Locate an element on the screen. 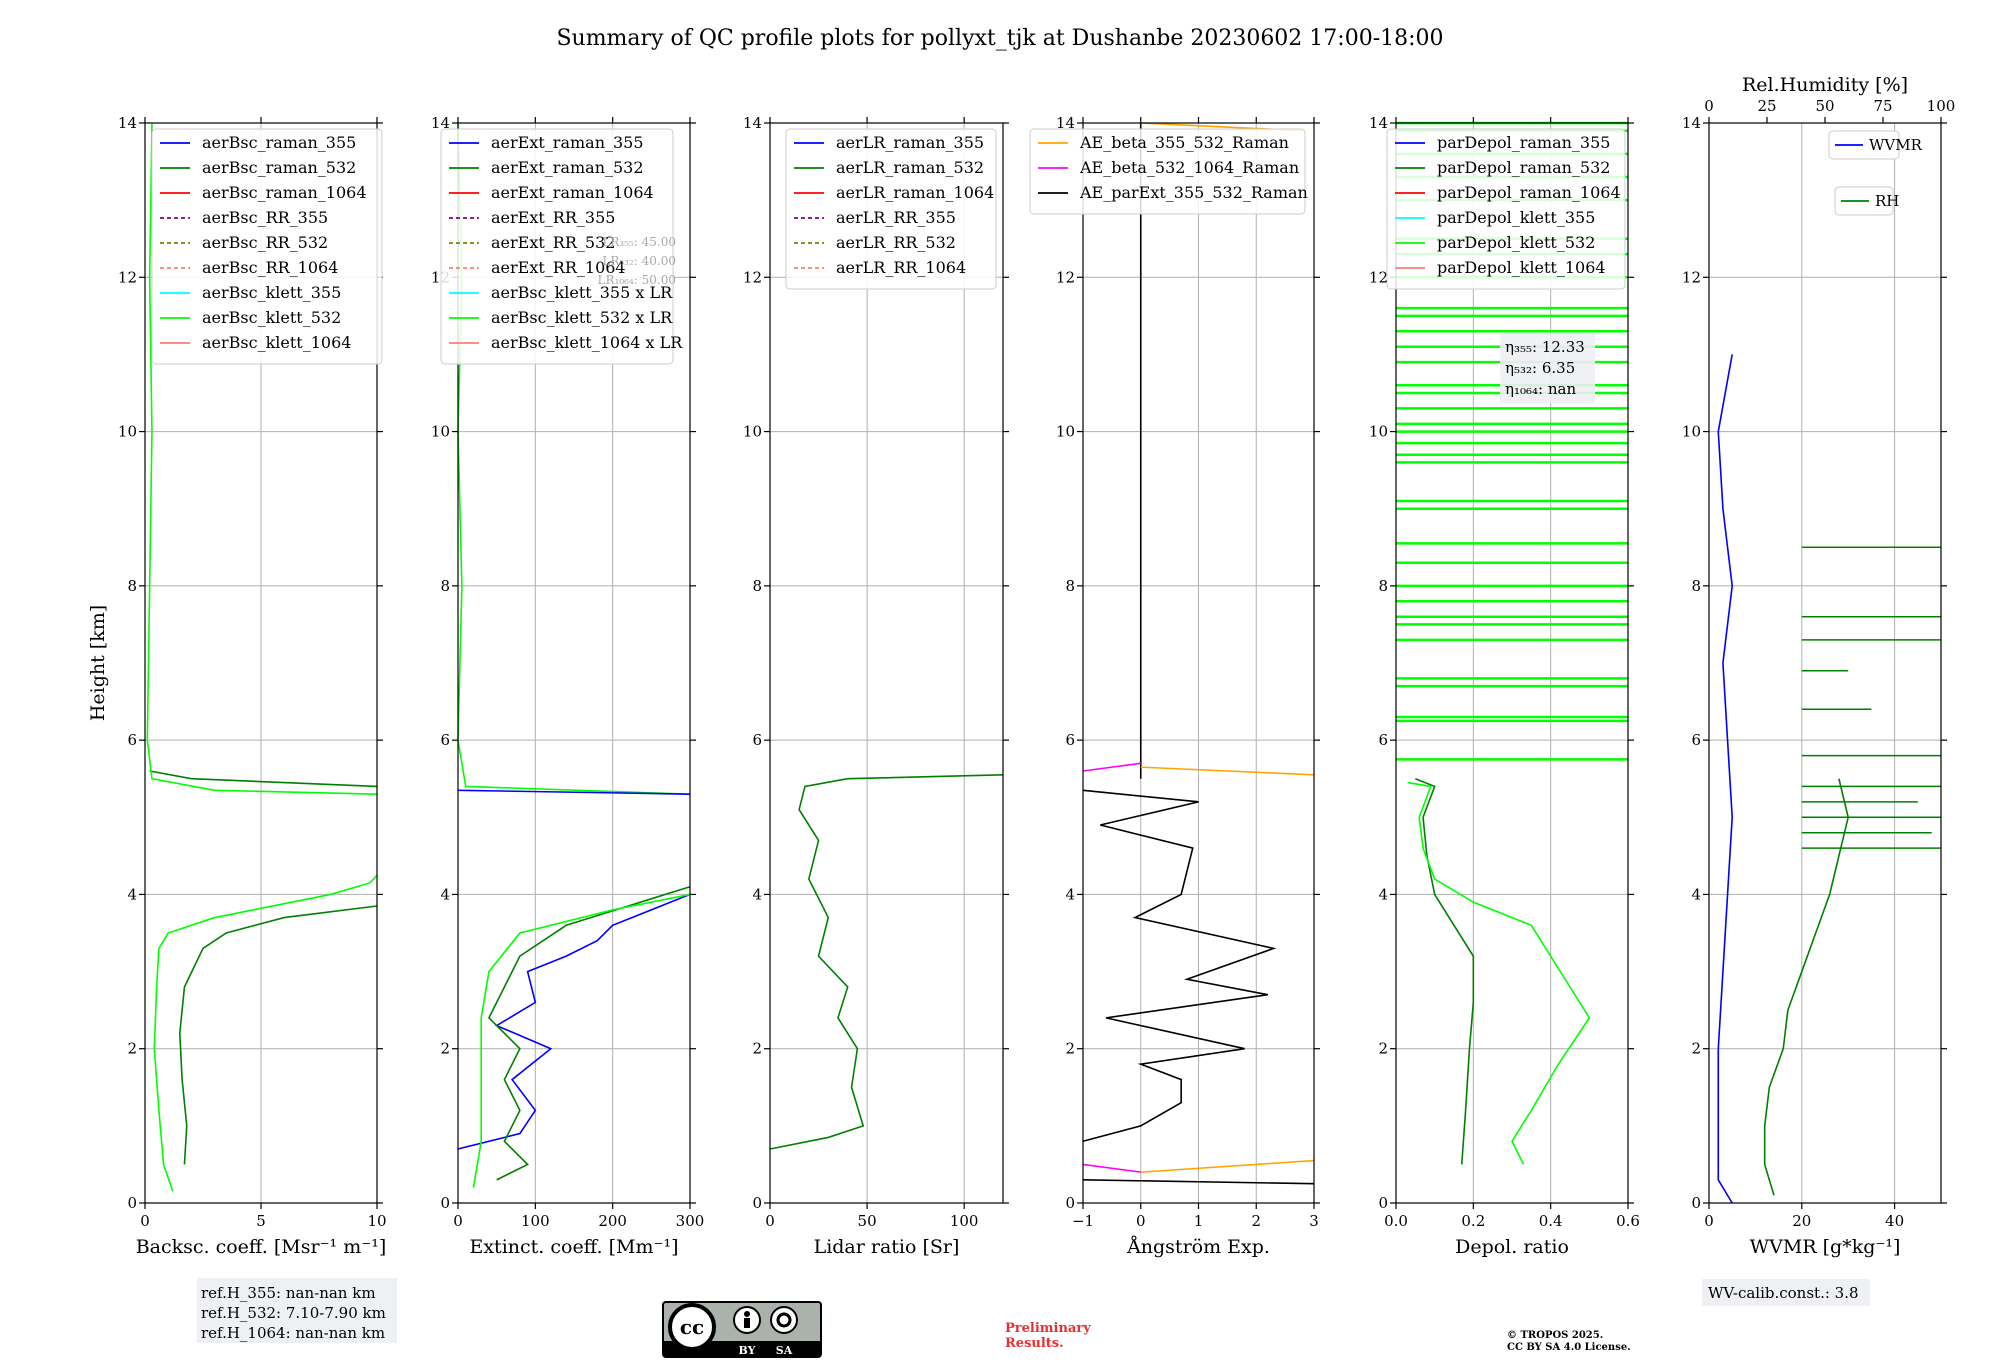  legend-label-parDepol_klett_532: parDepol_klett_532 is located at coordinates (1516, 242).